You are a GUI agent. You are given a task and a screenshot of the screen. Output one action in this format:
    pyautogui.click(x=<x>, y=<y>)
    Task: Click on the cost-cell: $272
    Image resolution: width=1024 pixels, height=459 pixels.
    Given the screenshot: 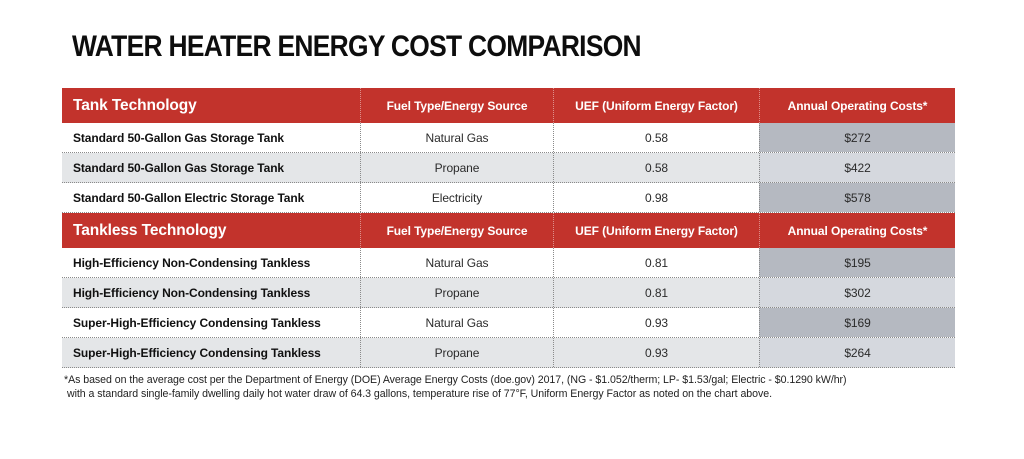 What is the action you would take?
    pyautogui.click(x=857, y=137)
    